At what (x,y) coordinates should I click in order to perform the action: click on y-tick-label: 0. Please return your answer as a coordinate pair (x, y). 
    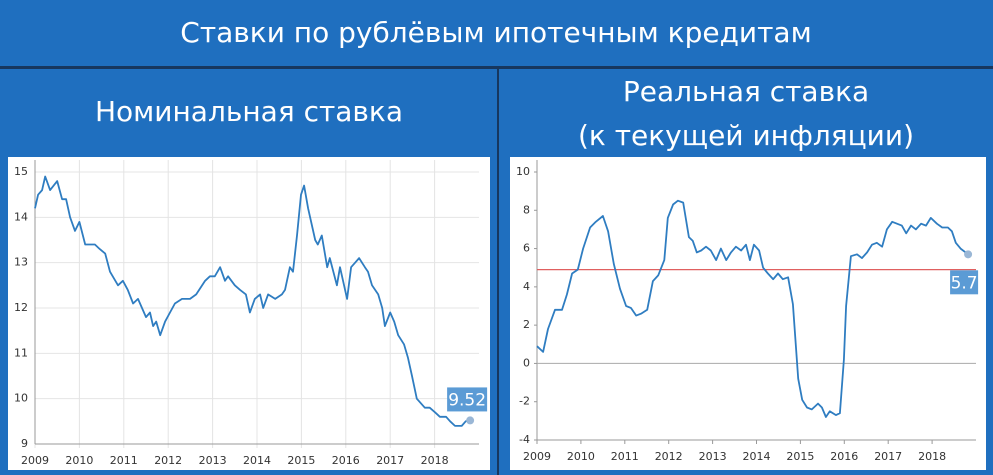
    Looking at the image, I should click on (526, 362).